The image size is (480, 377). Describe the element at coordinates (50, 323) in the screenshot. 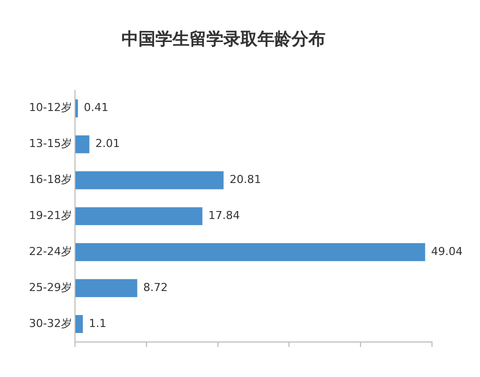

I see `y-tick-label: 30-32岁` at that location.